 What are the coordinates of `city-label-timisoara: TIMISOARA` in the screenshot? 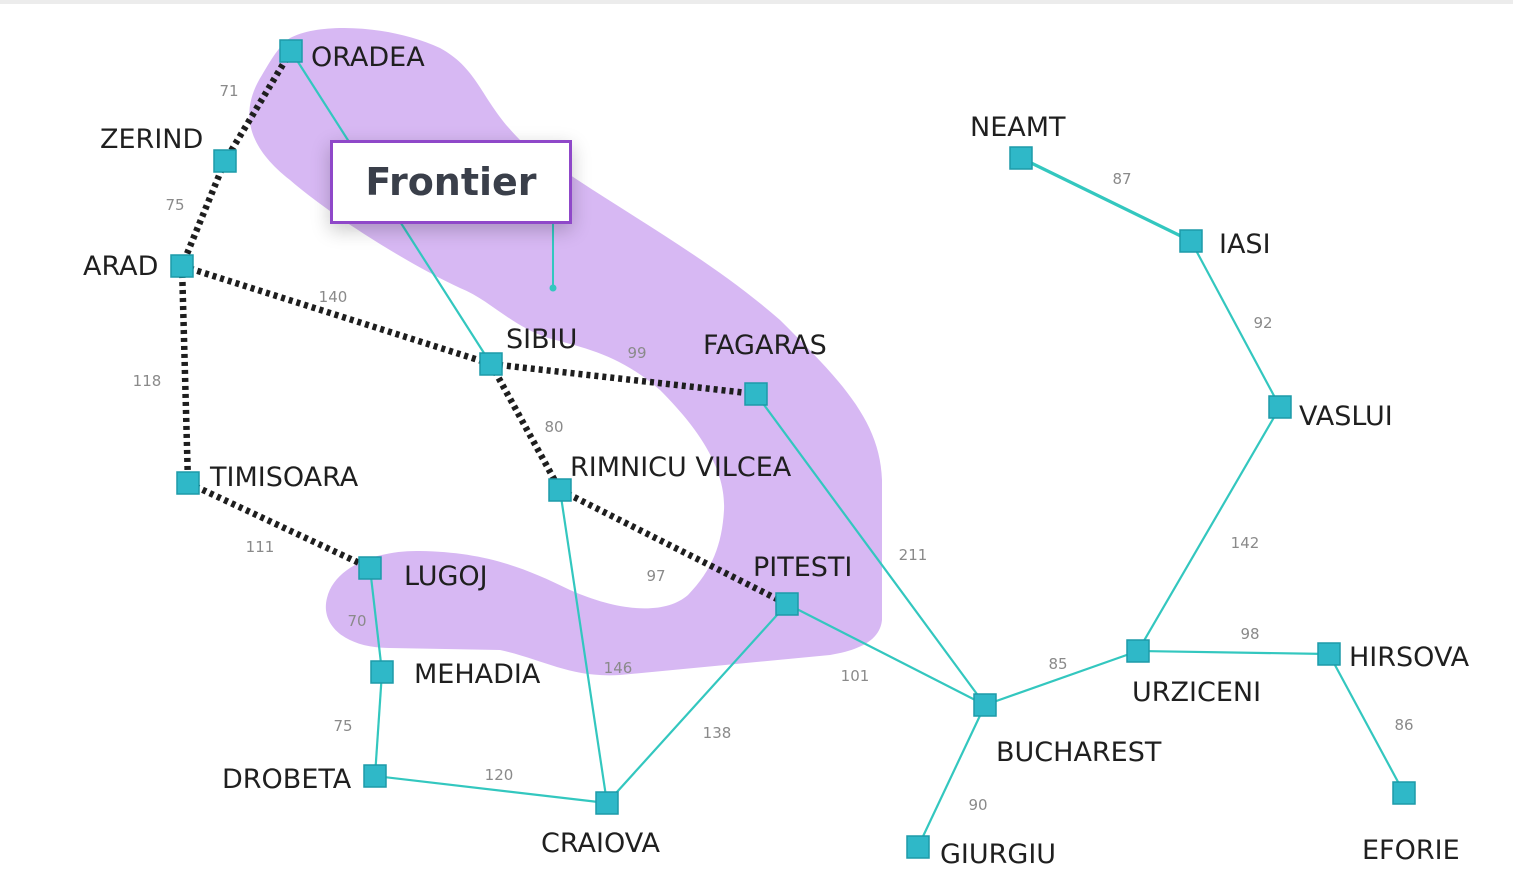 It's located at (284, 477).